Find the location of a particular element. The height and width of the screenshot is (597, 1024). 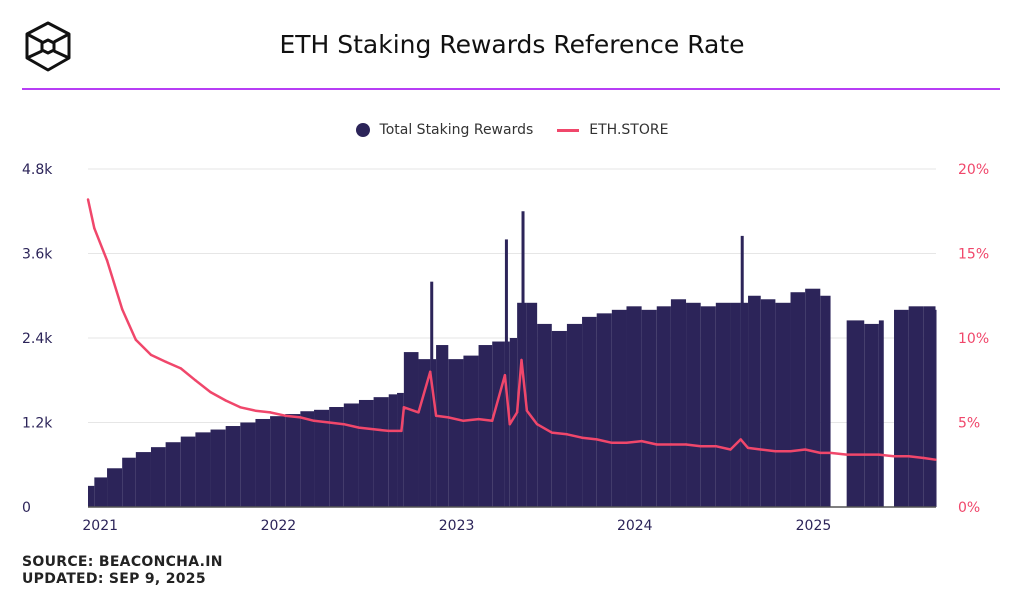

x-tick-label: 2024 is located at coordinates (635, 526).